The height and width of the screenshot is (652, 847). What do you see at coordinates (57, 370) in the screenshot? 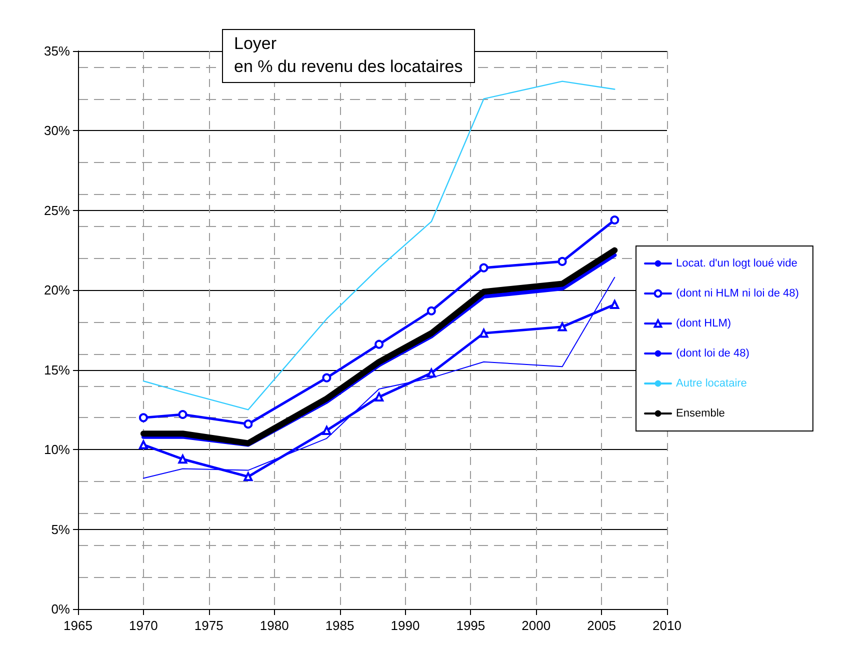
I see `y-tick-label: 15%` at bounding box center [57, 370].